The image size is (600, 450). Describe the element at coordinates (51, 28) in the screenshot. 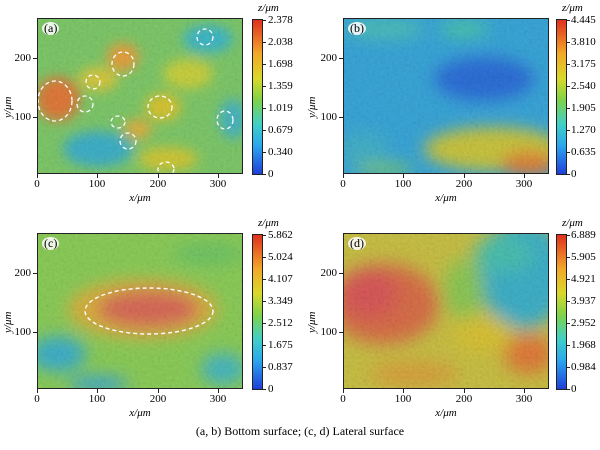

I see `panel-label: (a)` at that location.